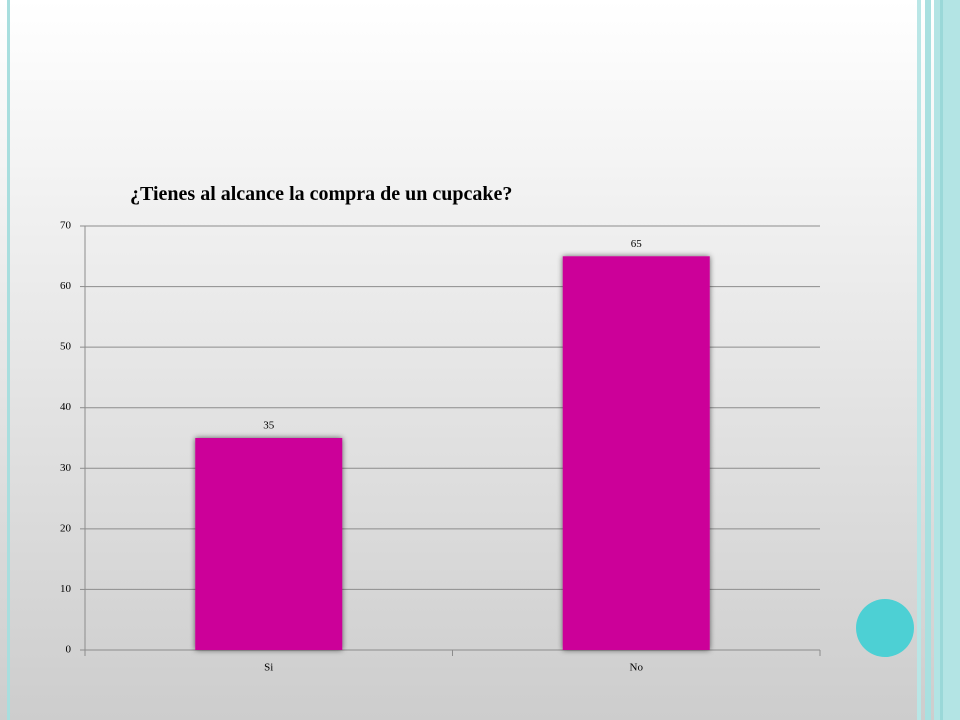 The width and height of the screenshot is (960, 720). I want to click on y-tick-label: 70, so click(66, 226).